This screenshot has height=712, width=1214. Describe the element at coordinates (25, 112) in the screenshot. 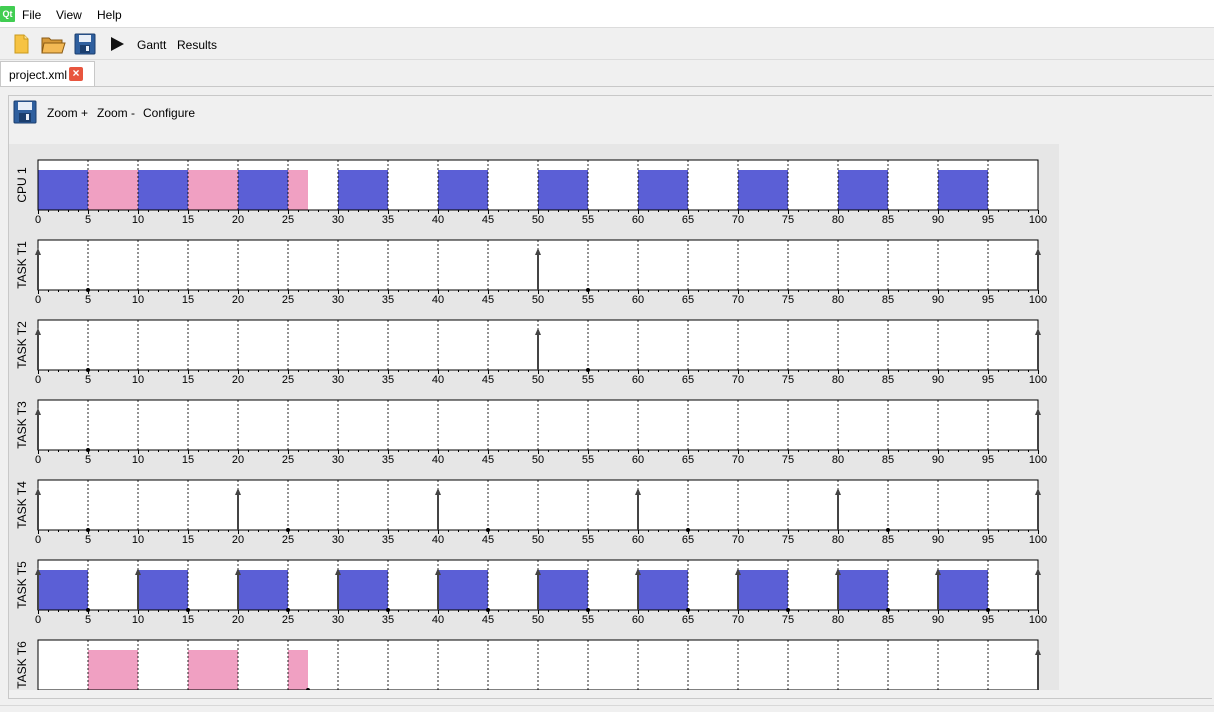

I see `save-gantt-icon` at that location.